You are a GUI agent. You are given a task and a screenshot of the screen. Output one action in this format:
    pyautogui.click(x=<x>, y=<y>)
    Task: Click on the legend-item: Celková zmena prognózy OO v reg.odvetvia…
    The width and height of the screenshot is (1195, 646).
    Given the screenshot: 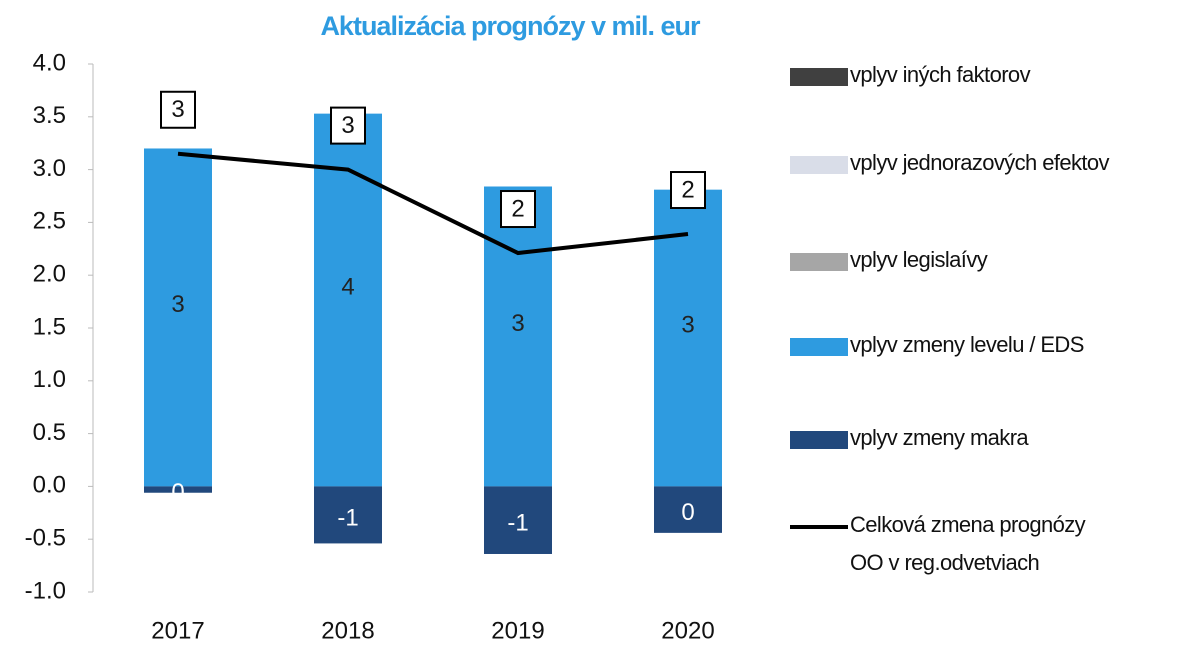 What is the action you would take?
    pyautogui.click(x=950, y=547)
    